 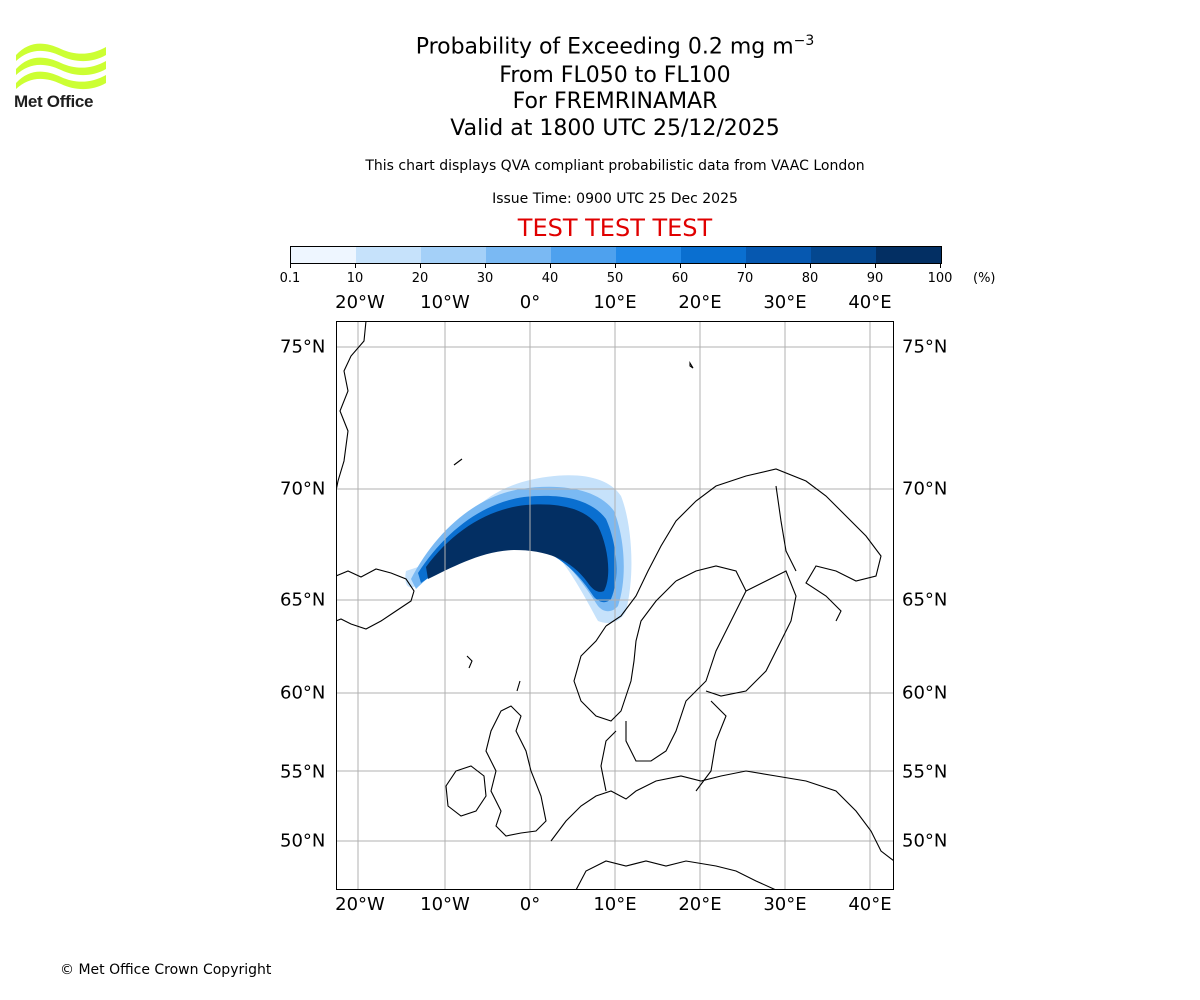 I want to click on colorbar-tick-label: 100, so click(x=940, y=278).